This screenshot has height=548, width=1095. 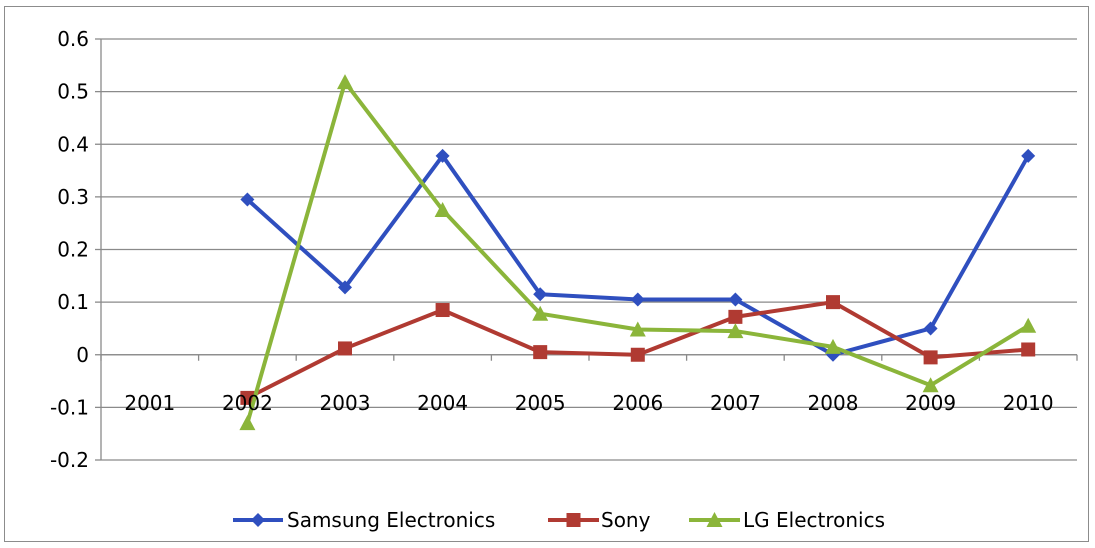 I want to click on legend-label: Sony, so click(x=626, y=520).